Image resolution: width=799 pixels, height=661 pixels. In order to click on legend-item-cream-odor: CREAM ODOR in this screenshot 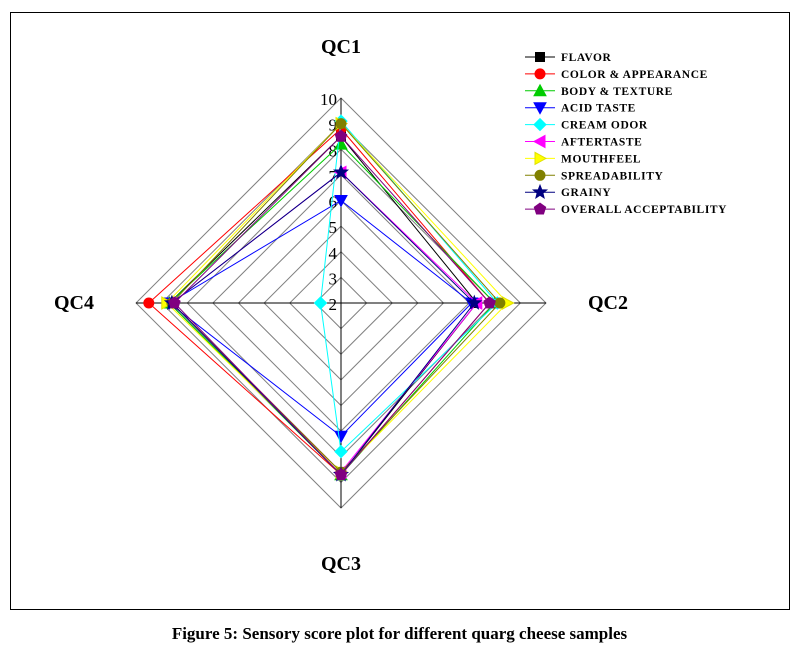, I will do `click(586, 124)`.